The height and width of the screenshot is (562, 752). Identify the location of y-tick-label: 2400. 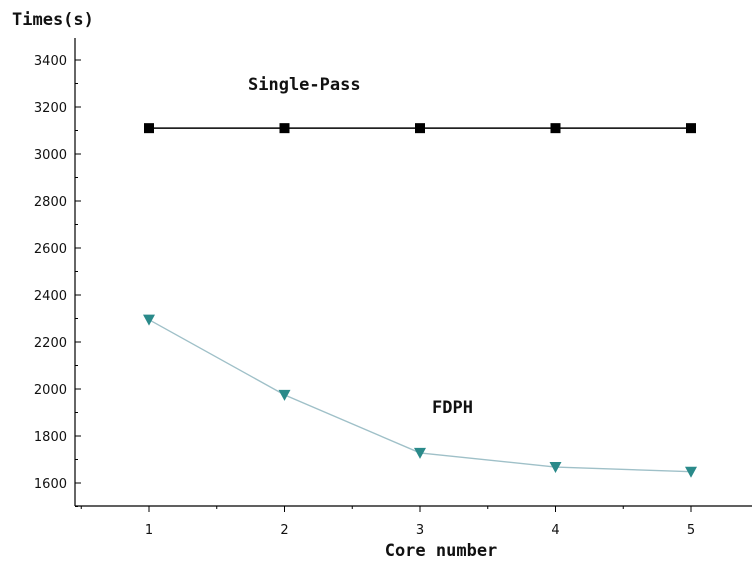
(50, 296).